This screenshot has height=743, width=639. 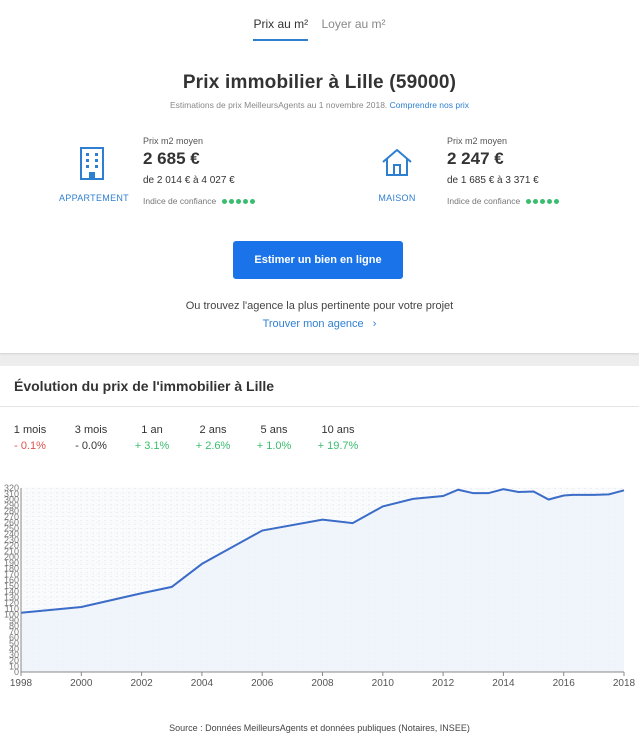 What do you see at coordinates (281, 29) in the screenshot?
I see `tab-prix: Prix au m²` at bounding box center [281, 29].